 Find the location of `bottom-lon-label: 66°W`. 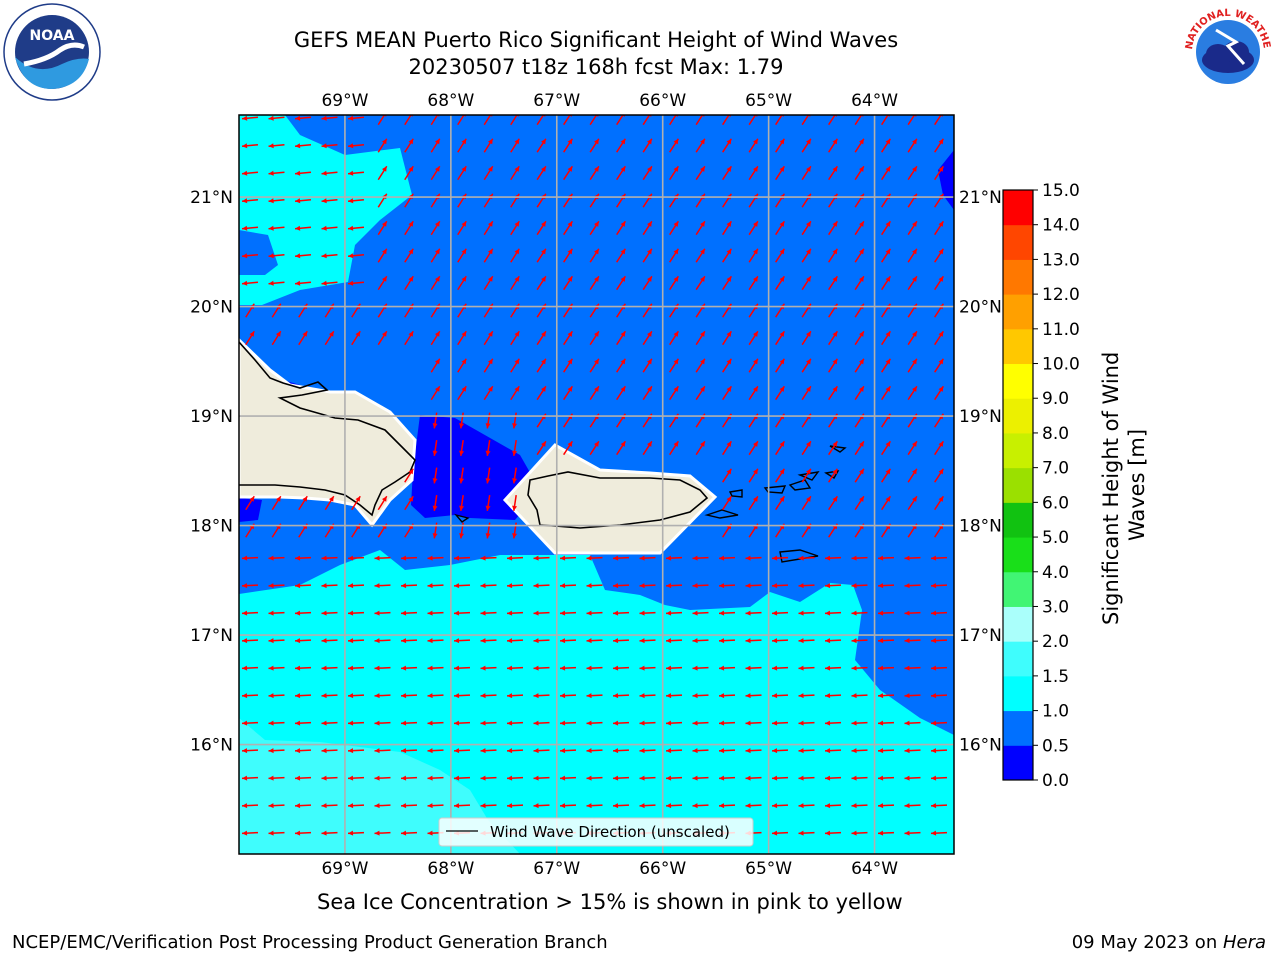

bottom-lon-label: 66°W is located at coordinates (662, 869).